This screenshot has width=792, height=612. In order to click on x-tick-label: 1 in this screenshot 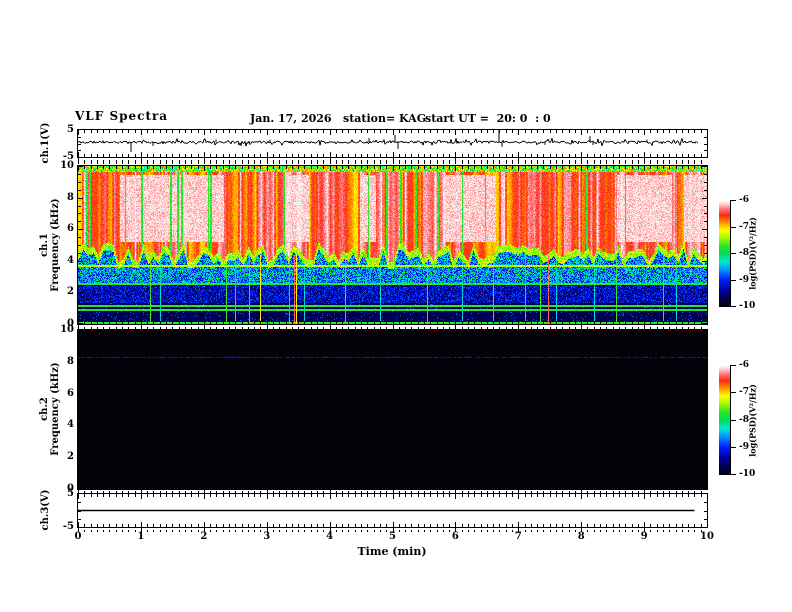, I will do `click(141, 536)`.